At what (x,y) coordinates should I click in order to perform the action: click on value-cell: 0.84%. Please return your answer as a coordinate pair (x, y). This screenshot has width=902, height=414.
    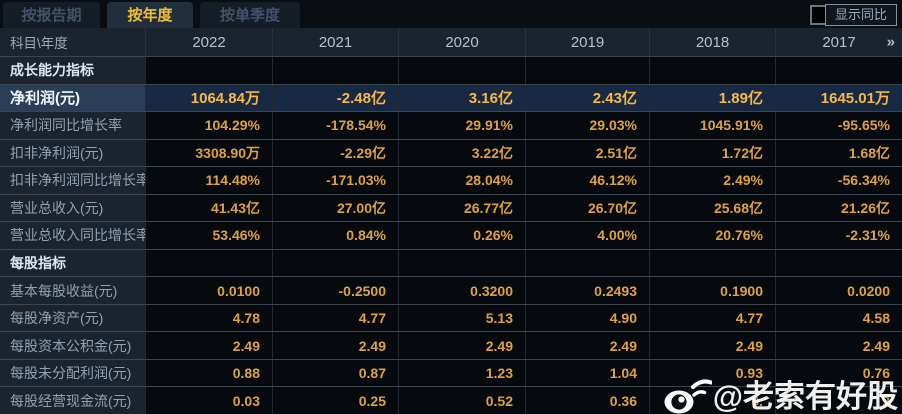
    Looking at the image, I should click on (335, 235).